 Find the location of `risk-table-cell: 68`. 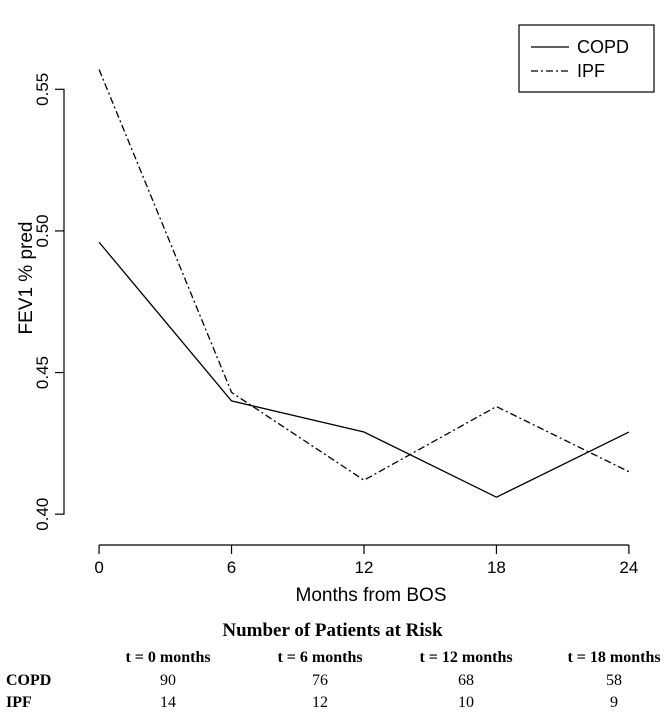

risk-table-cell: 68 is located at coordinates (466, 680).